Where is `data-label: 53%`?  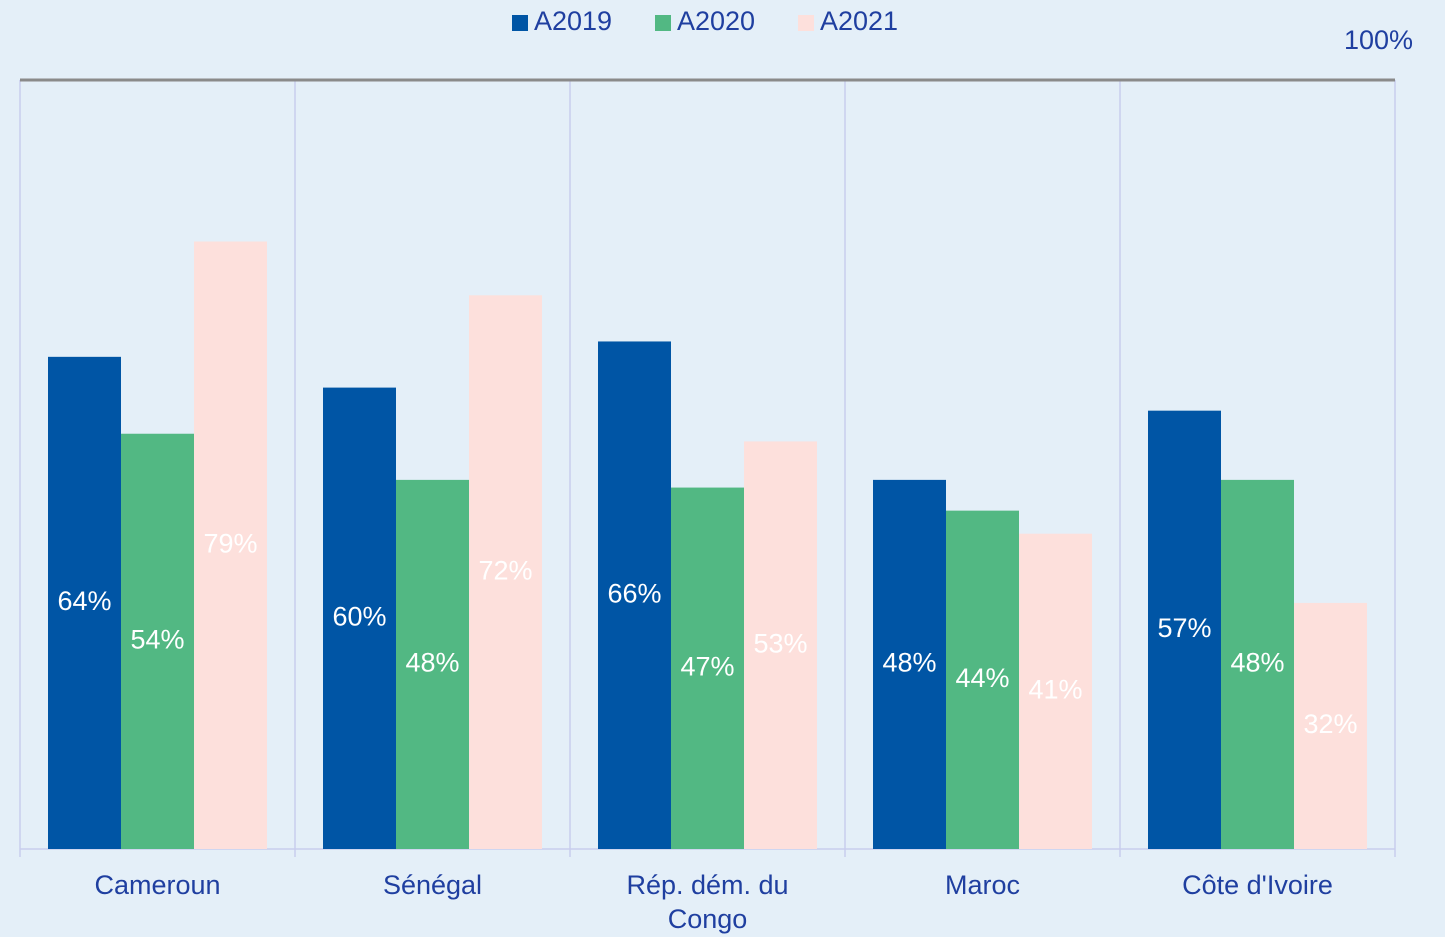
data-label: 53% is located at coordinates (780, 643).